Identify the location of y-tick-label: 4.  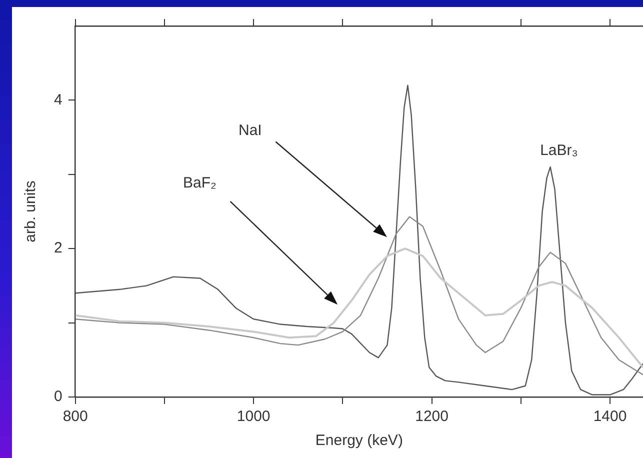
(58, 99).